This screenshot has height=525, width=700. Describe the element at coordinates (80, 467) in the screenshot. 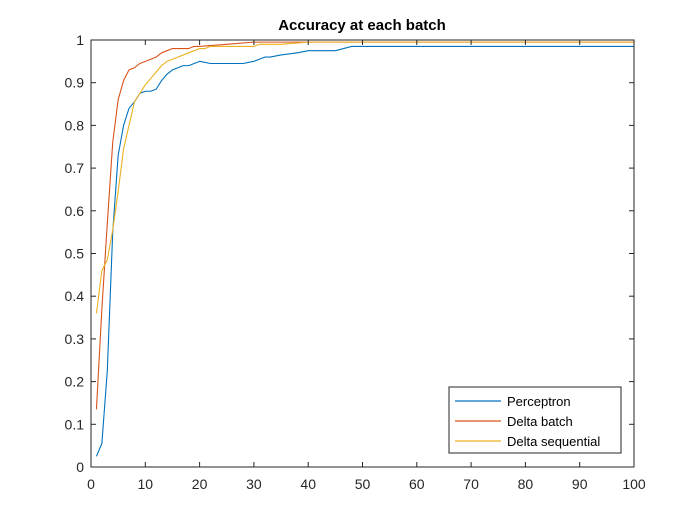

I see `y-tick-label: 0` at that location.